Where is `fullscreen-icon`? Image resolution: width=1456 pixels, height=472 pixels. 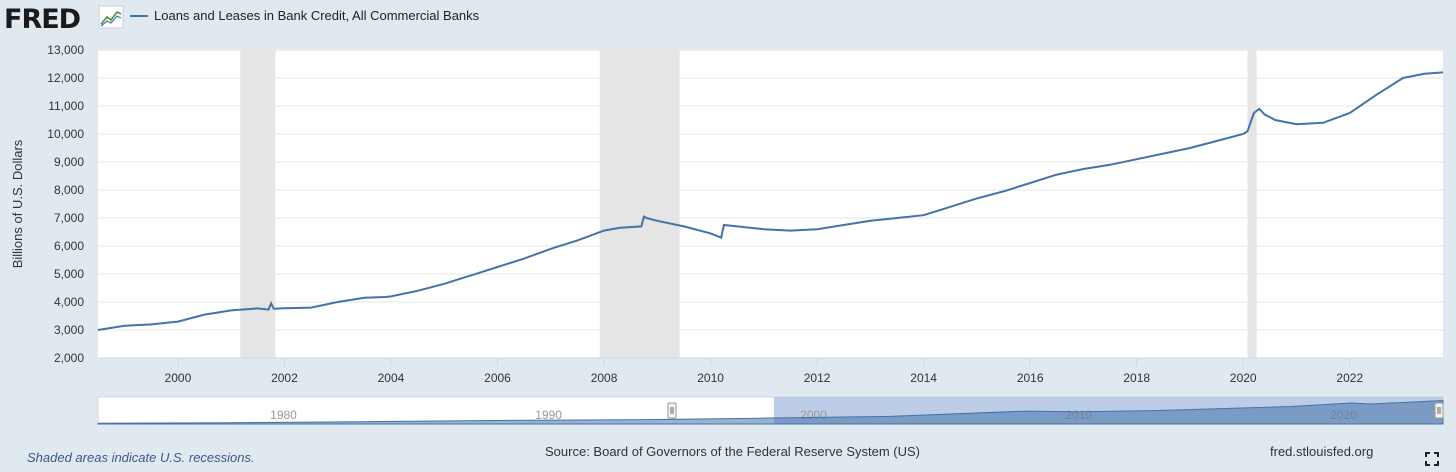
fullscreen-icon is located at coordinates (1432, 459).